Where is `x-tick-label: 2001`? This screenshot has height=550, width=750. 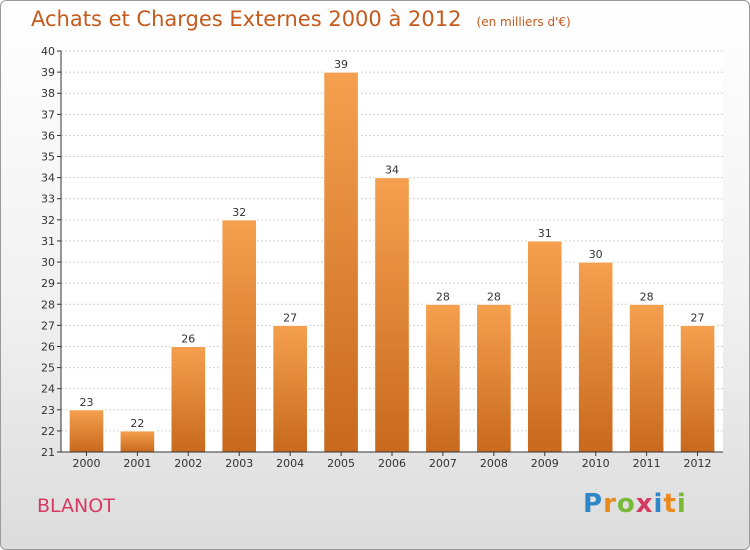
x-tick-label: 2001 is located at coordinates (137, 463).